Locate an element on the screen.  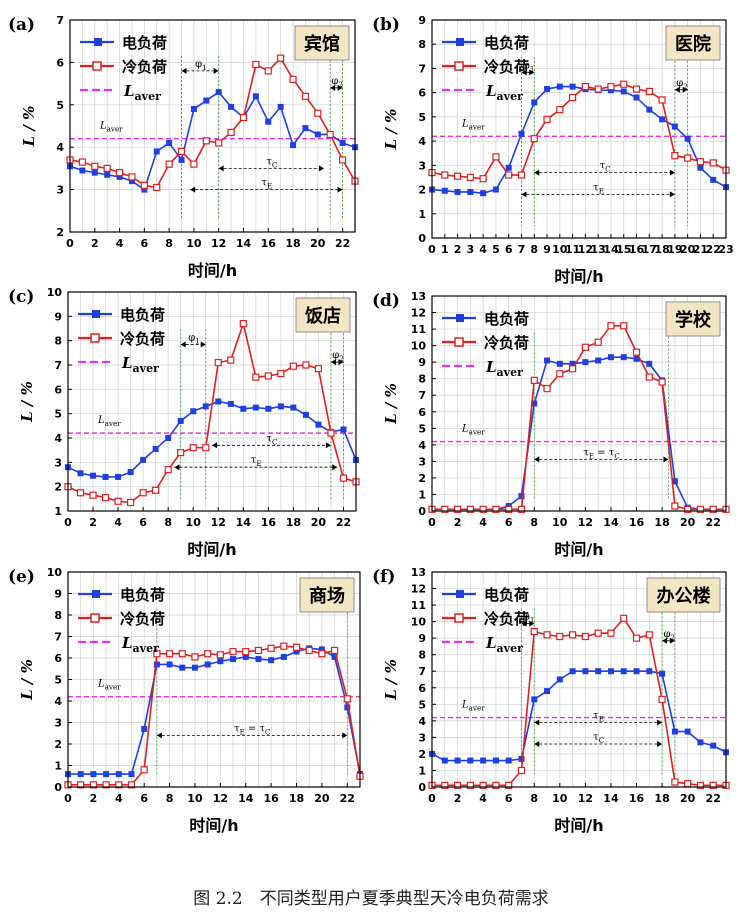
y-tick-label: 0 is located at coordinates (422, 238).